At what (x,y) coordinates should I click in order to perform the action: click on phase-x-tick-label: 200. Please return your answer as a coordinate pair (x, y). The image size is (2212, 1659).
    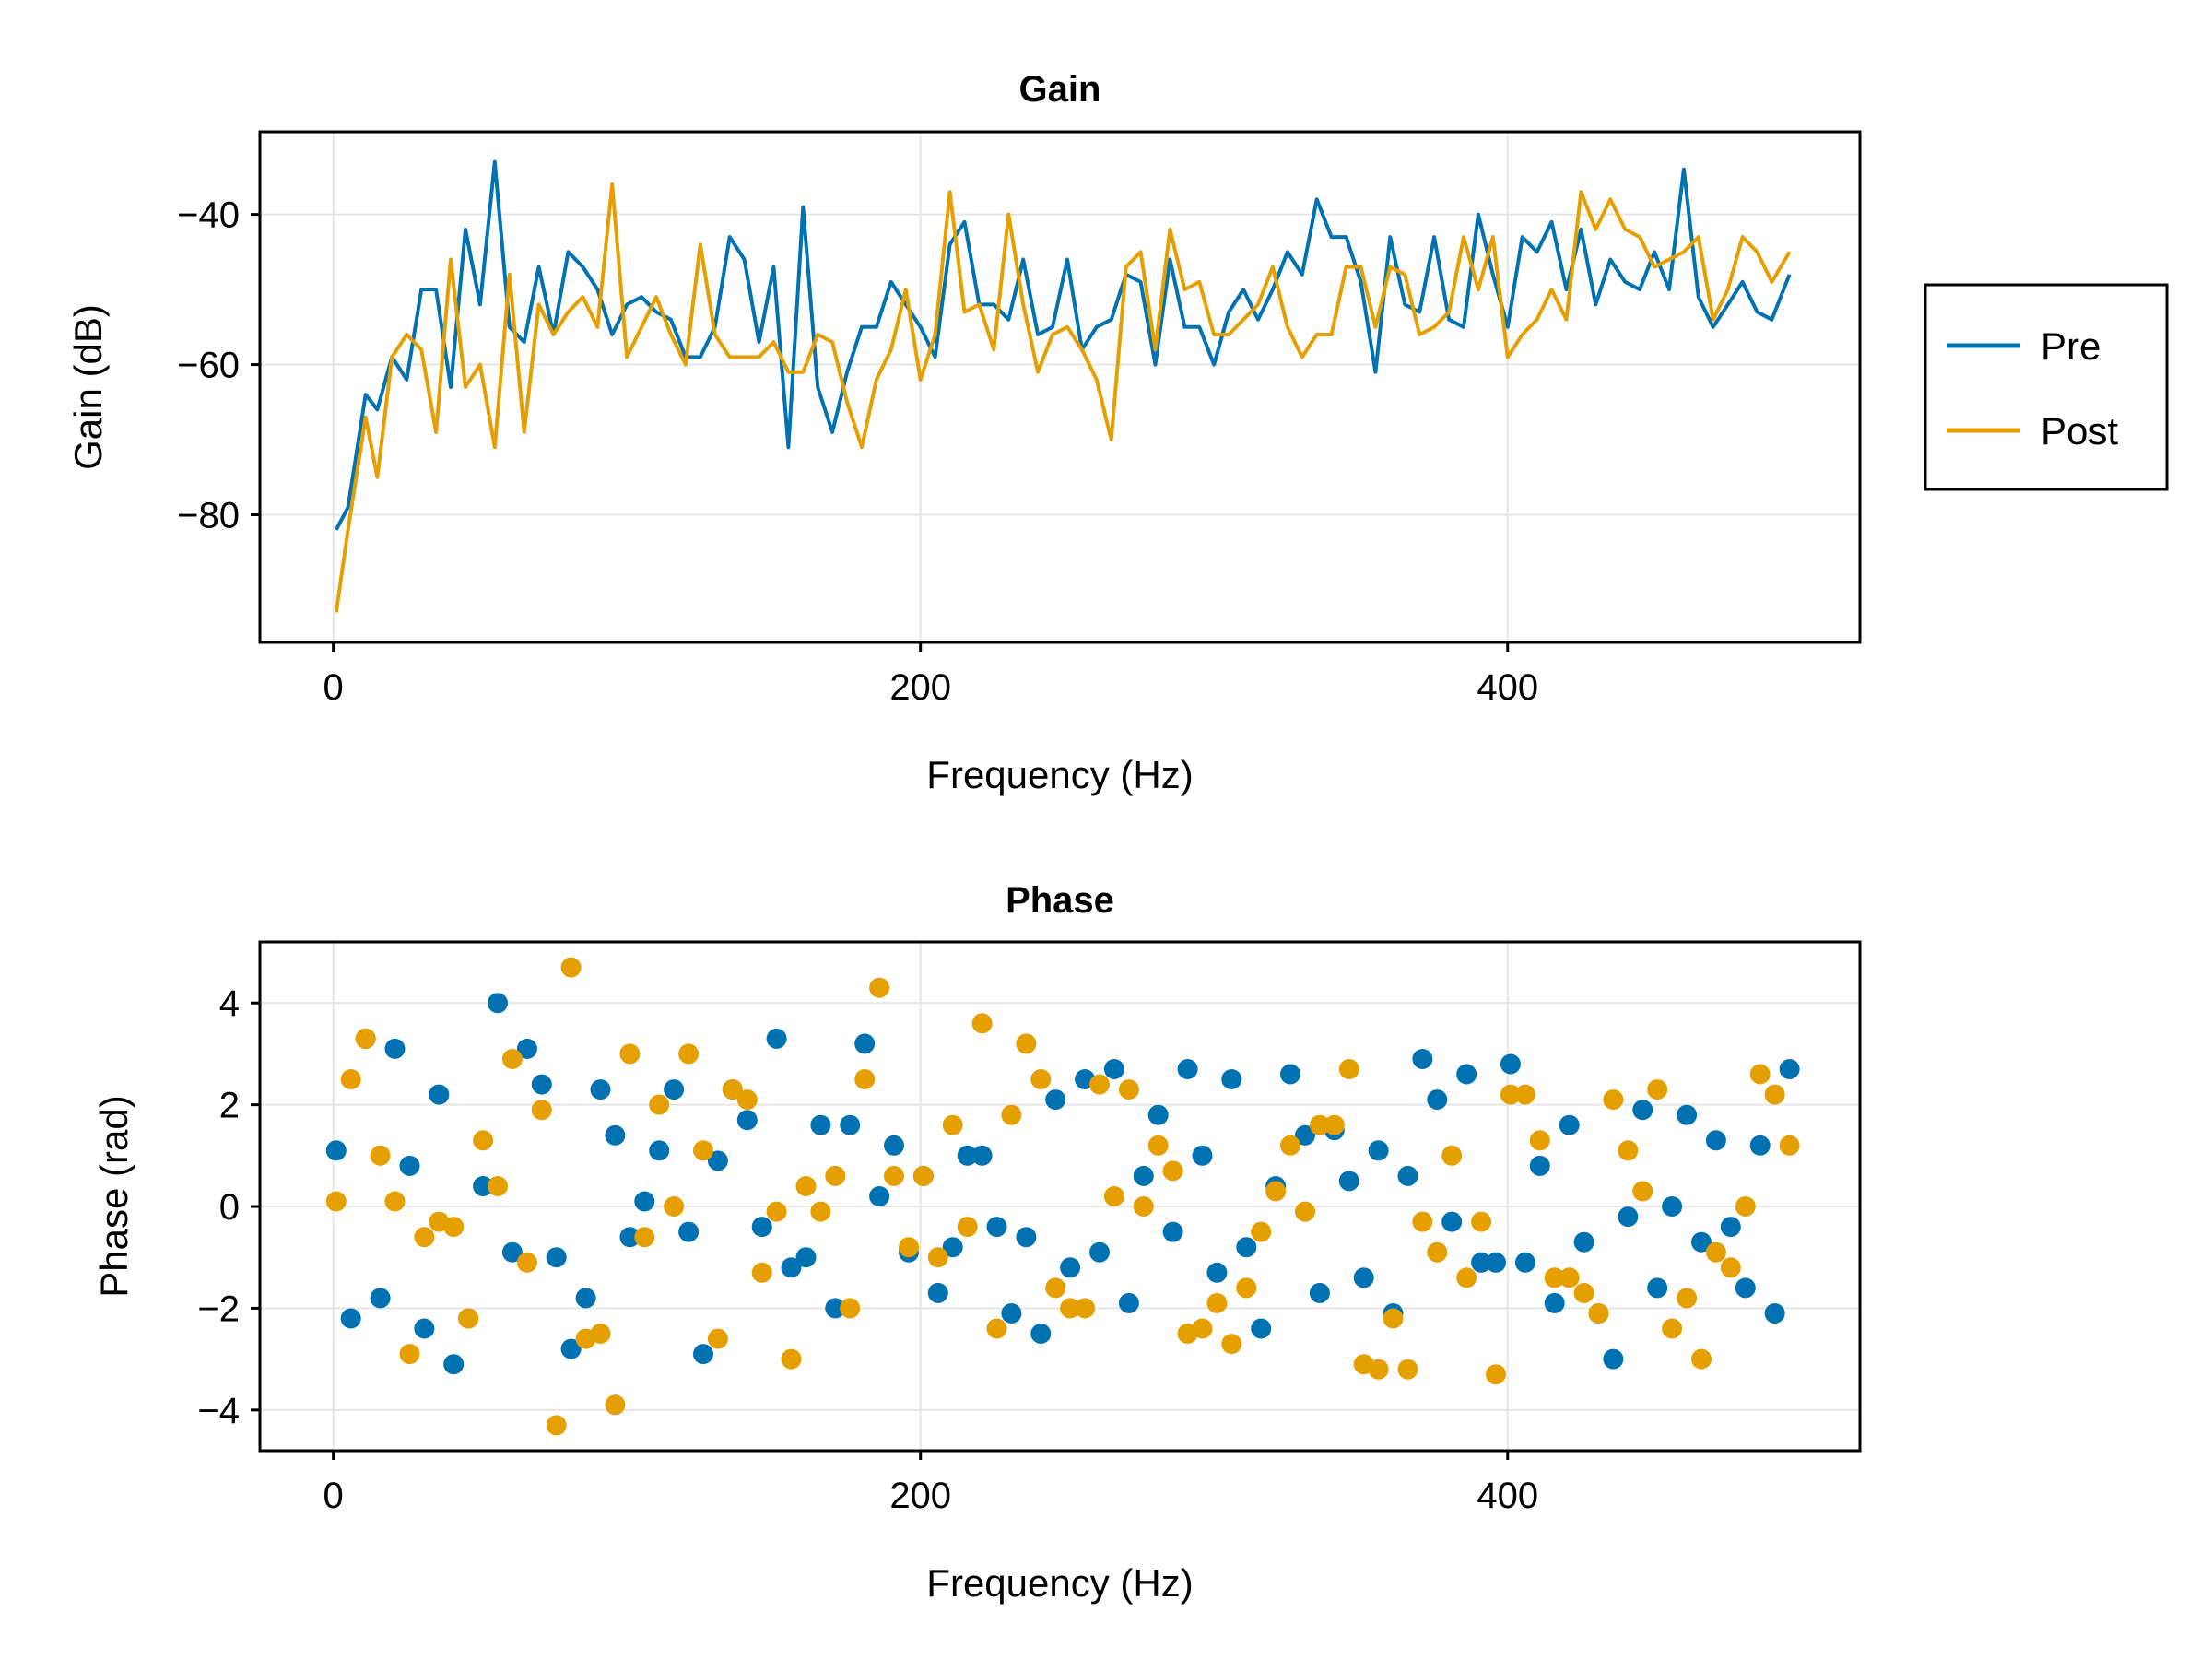
    Looking at the image, I should click on (920, 1496).